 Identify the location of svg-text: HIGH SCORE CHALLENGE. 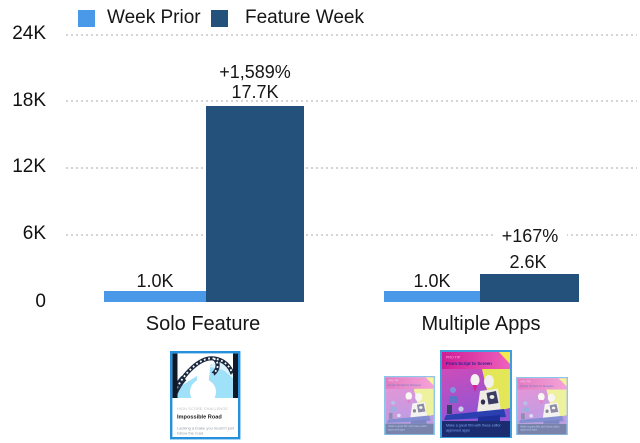
(202, 409).